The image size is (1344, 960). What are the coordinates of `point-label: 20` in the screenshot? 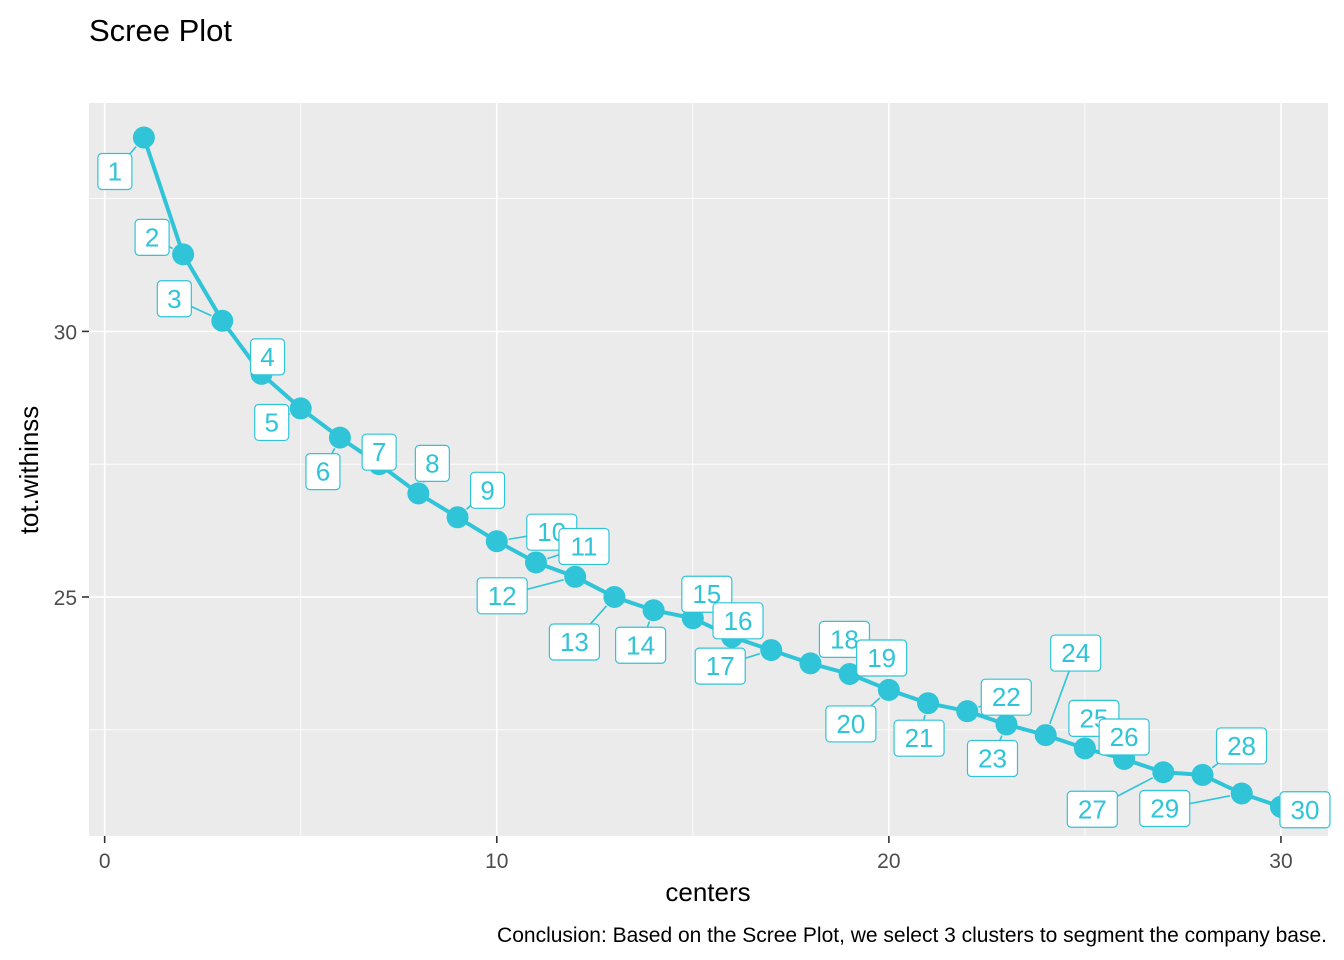 It's located at (850, 724).